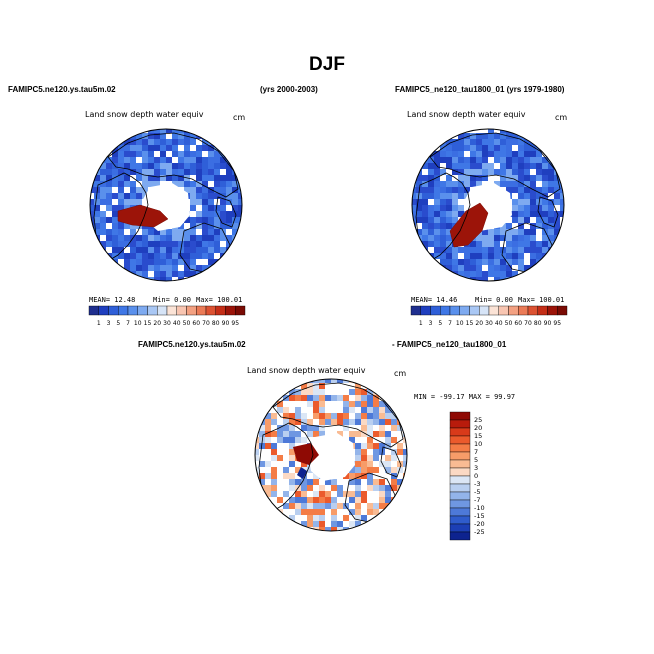 This screenshot has width=654, height=654. What do you see at coordinates (476, 452) in the screenshot?
I see `panel3-colorbar-tick-label: 7` at bounding box center [476, 452].